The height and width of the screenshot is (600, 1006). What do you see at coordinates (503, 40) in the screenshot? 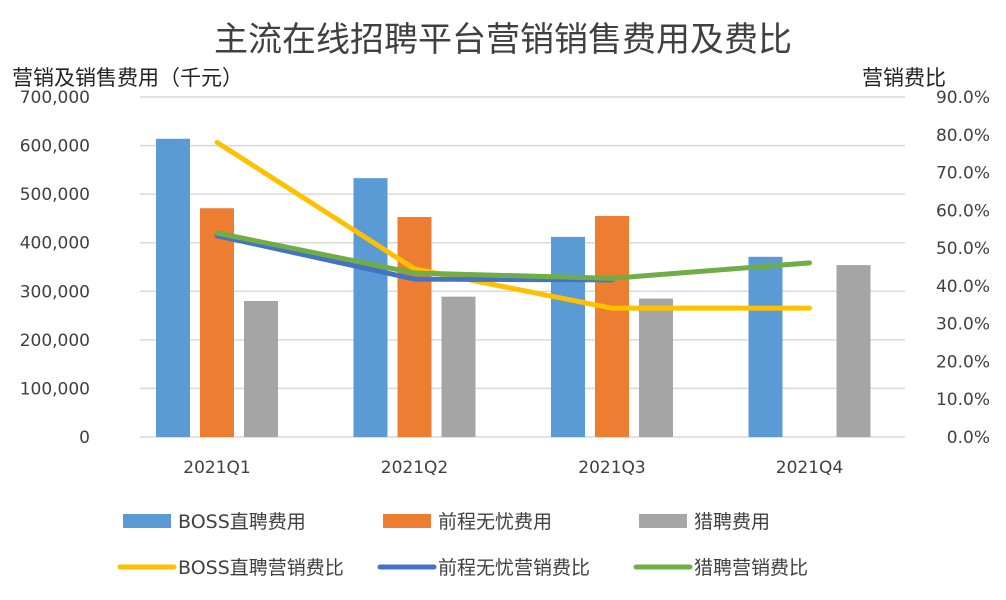
I see `chart-title: 主流在线招聘平台营销销售费用及费比` at bounding box center [503, 40].